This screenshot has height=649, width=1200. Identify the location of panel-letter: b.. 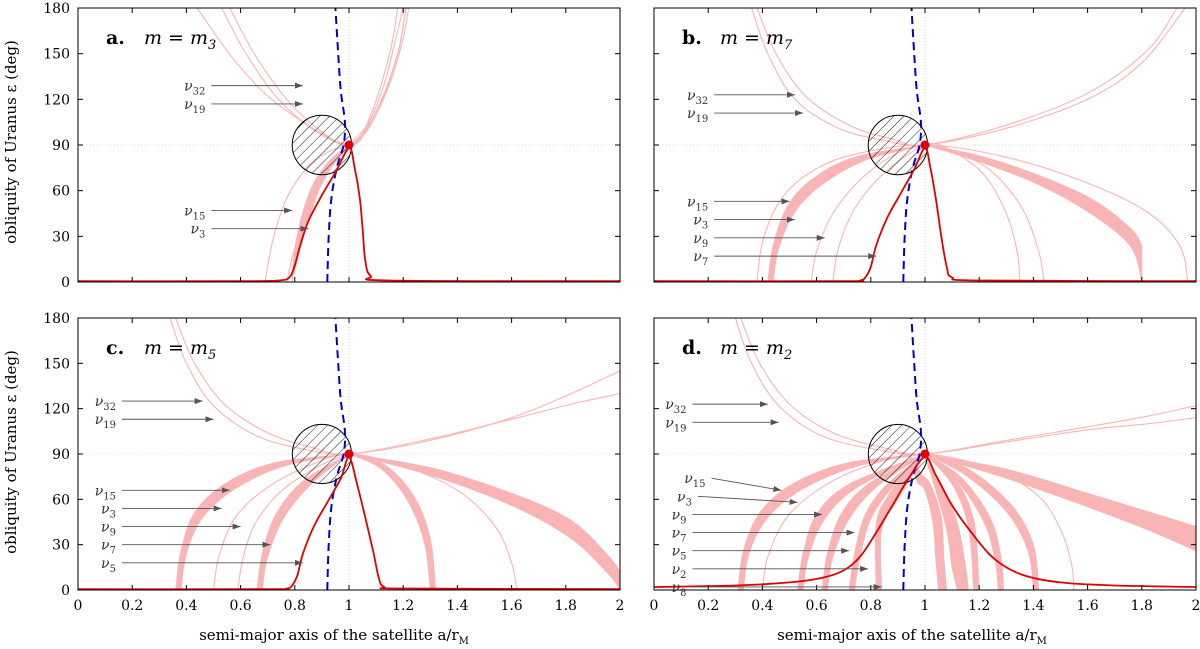
(692, 38).